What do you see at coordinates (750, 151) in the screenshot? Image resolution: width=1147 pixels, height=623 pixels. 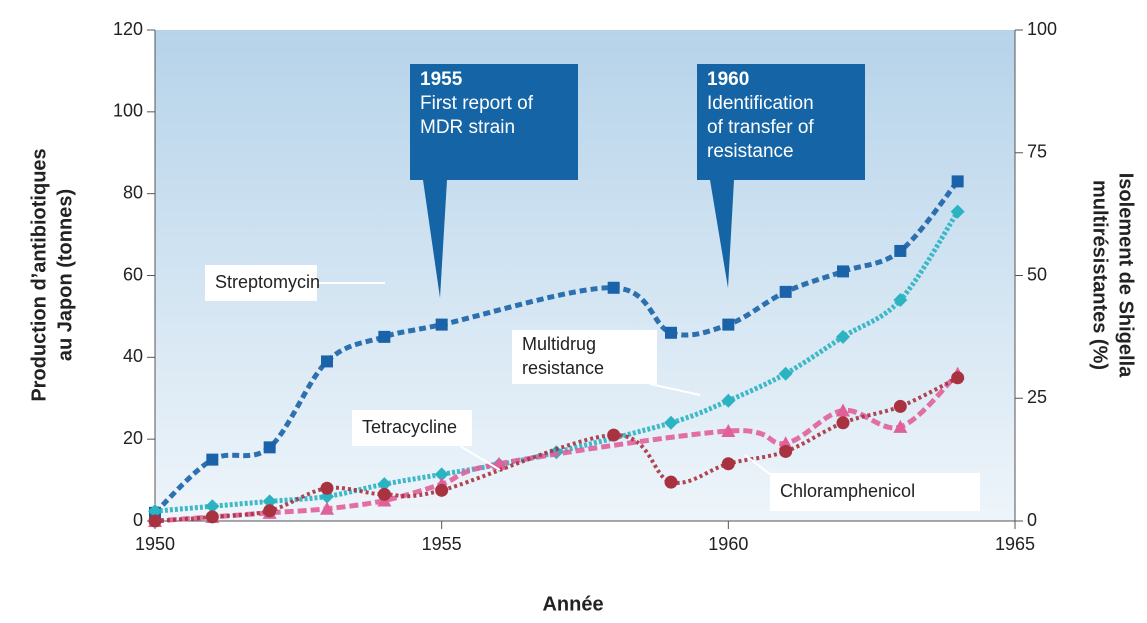 I see `annotation-text: resistance` at bounding box center [750, 151].